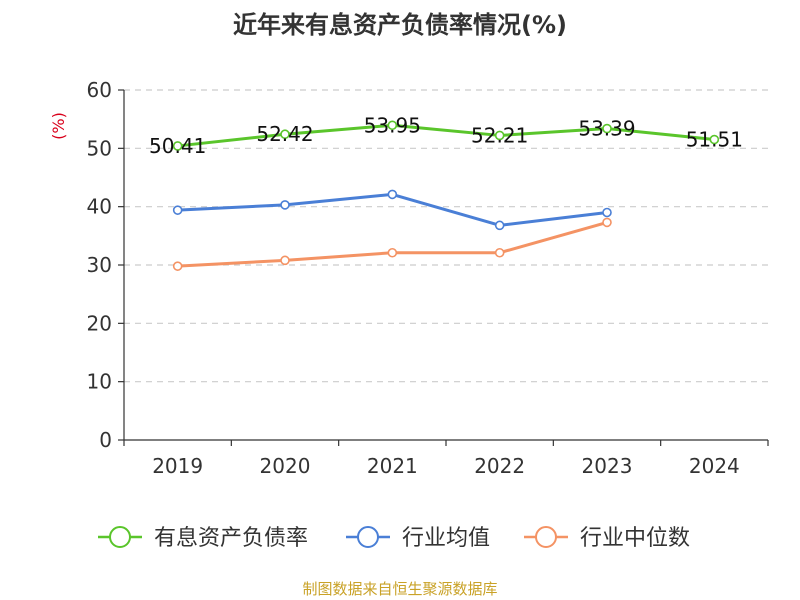 This screenshot has height=600, width=800. I want to click on y-tick-label: 50, so click(99, 148).